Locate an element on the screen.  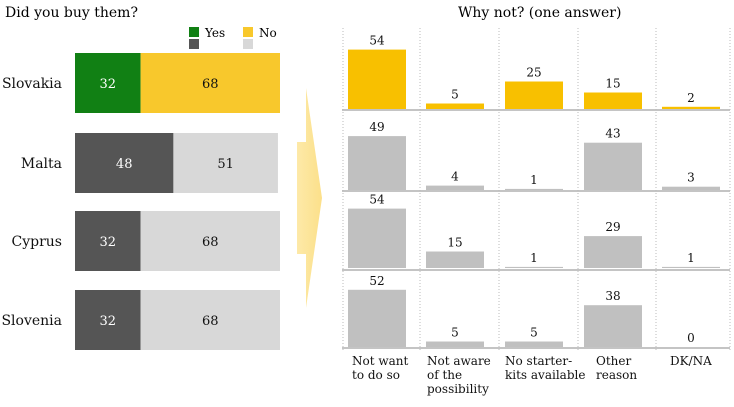
country-label-slovenia: Slovenia is located at coordinates (31, 321).